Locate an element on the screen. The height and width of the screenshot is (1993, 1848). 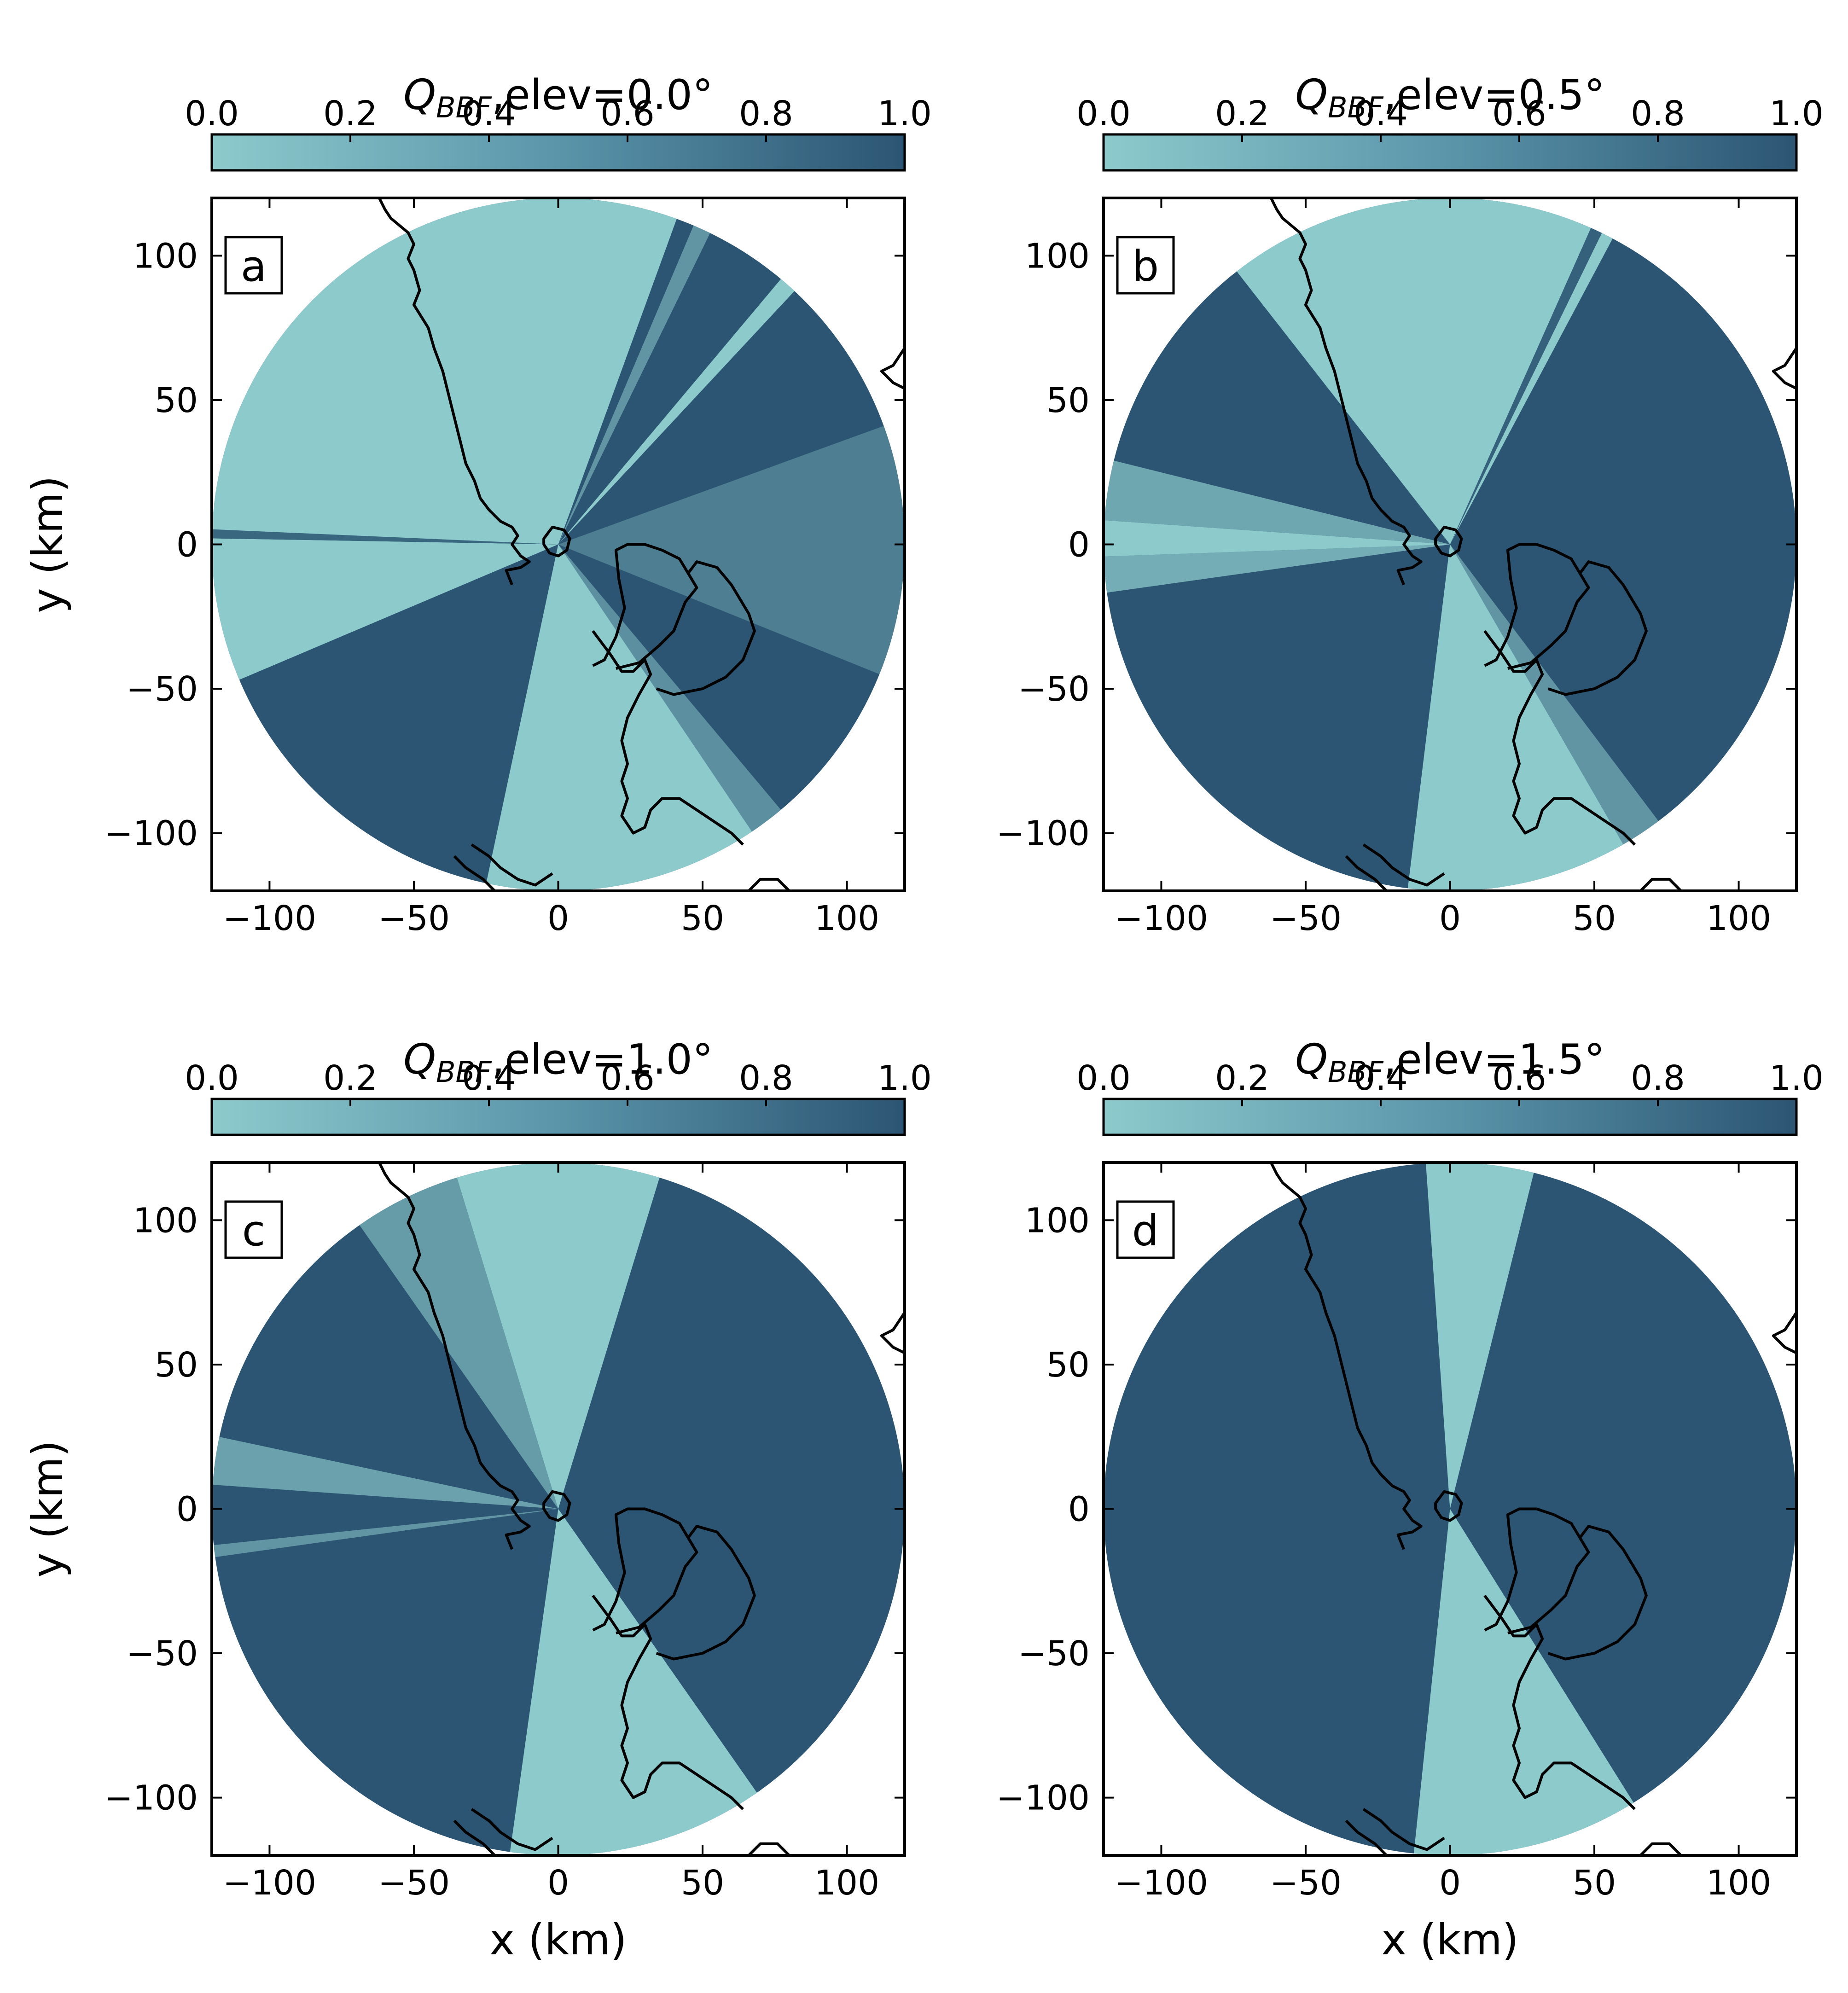
panel-title: QBBF,elev=1.0° is located at coordinates (558, 1062).